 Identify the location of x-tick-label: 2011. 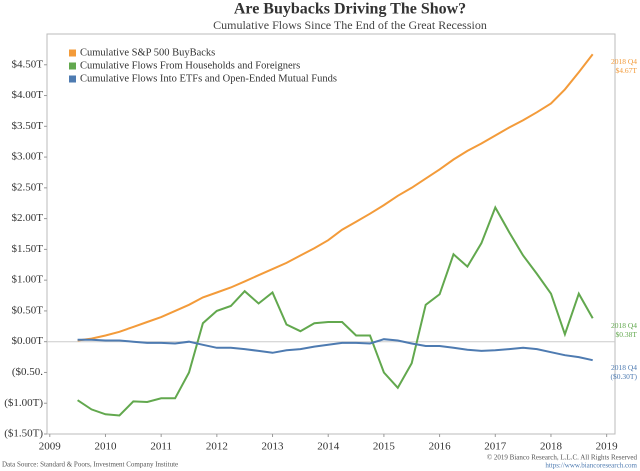
(161, 447).